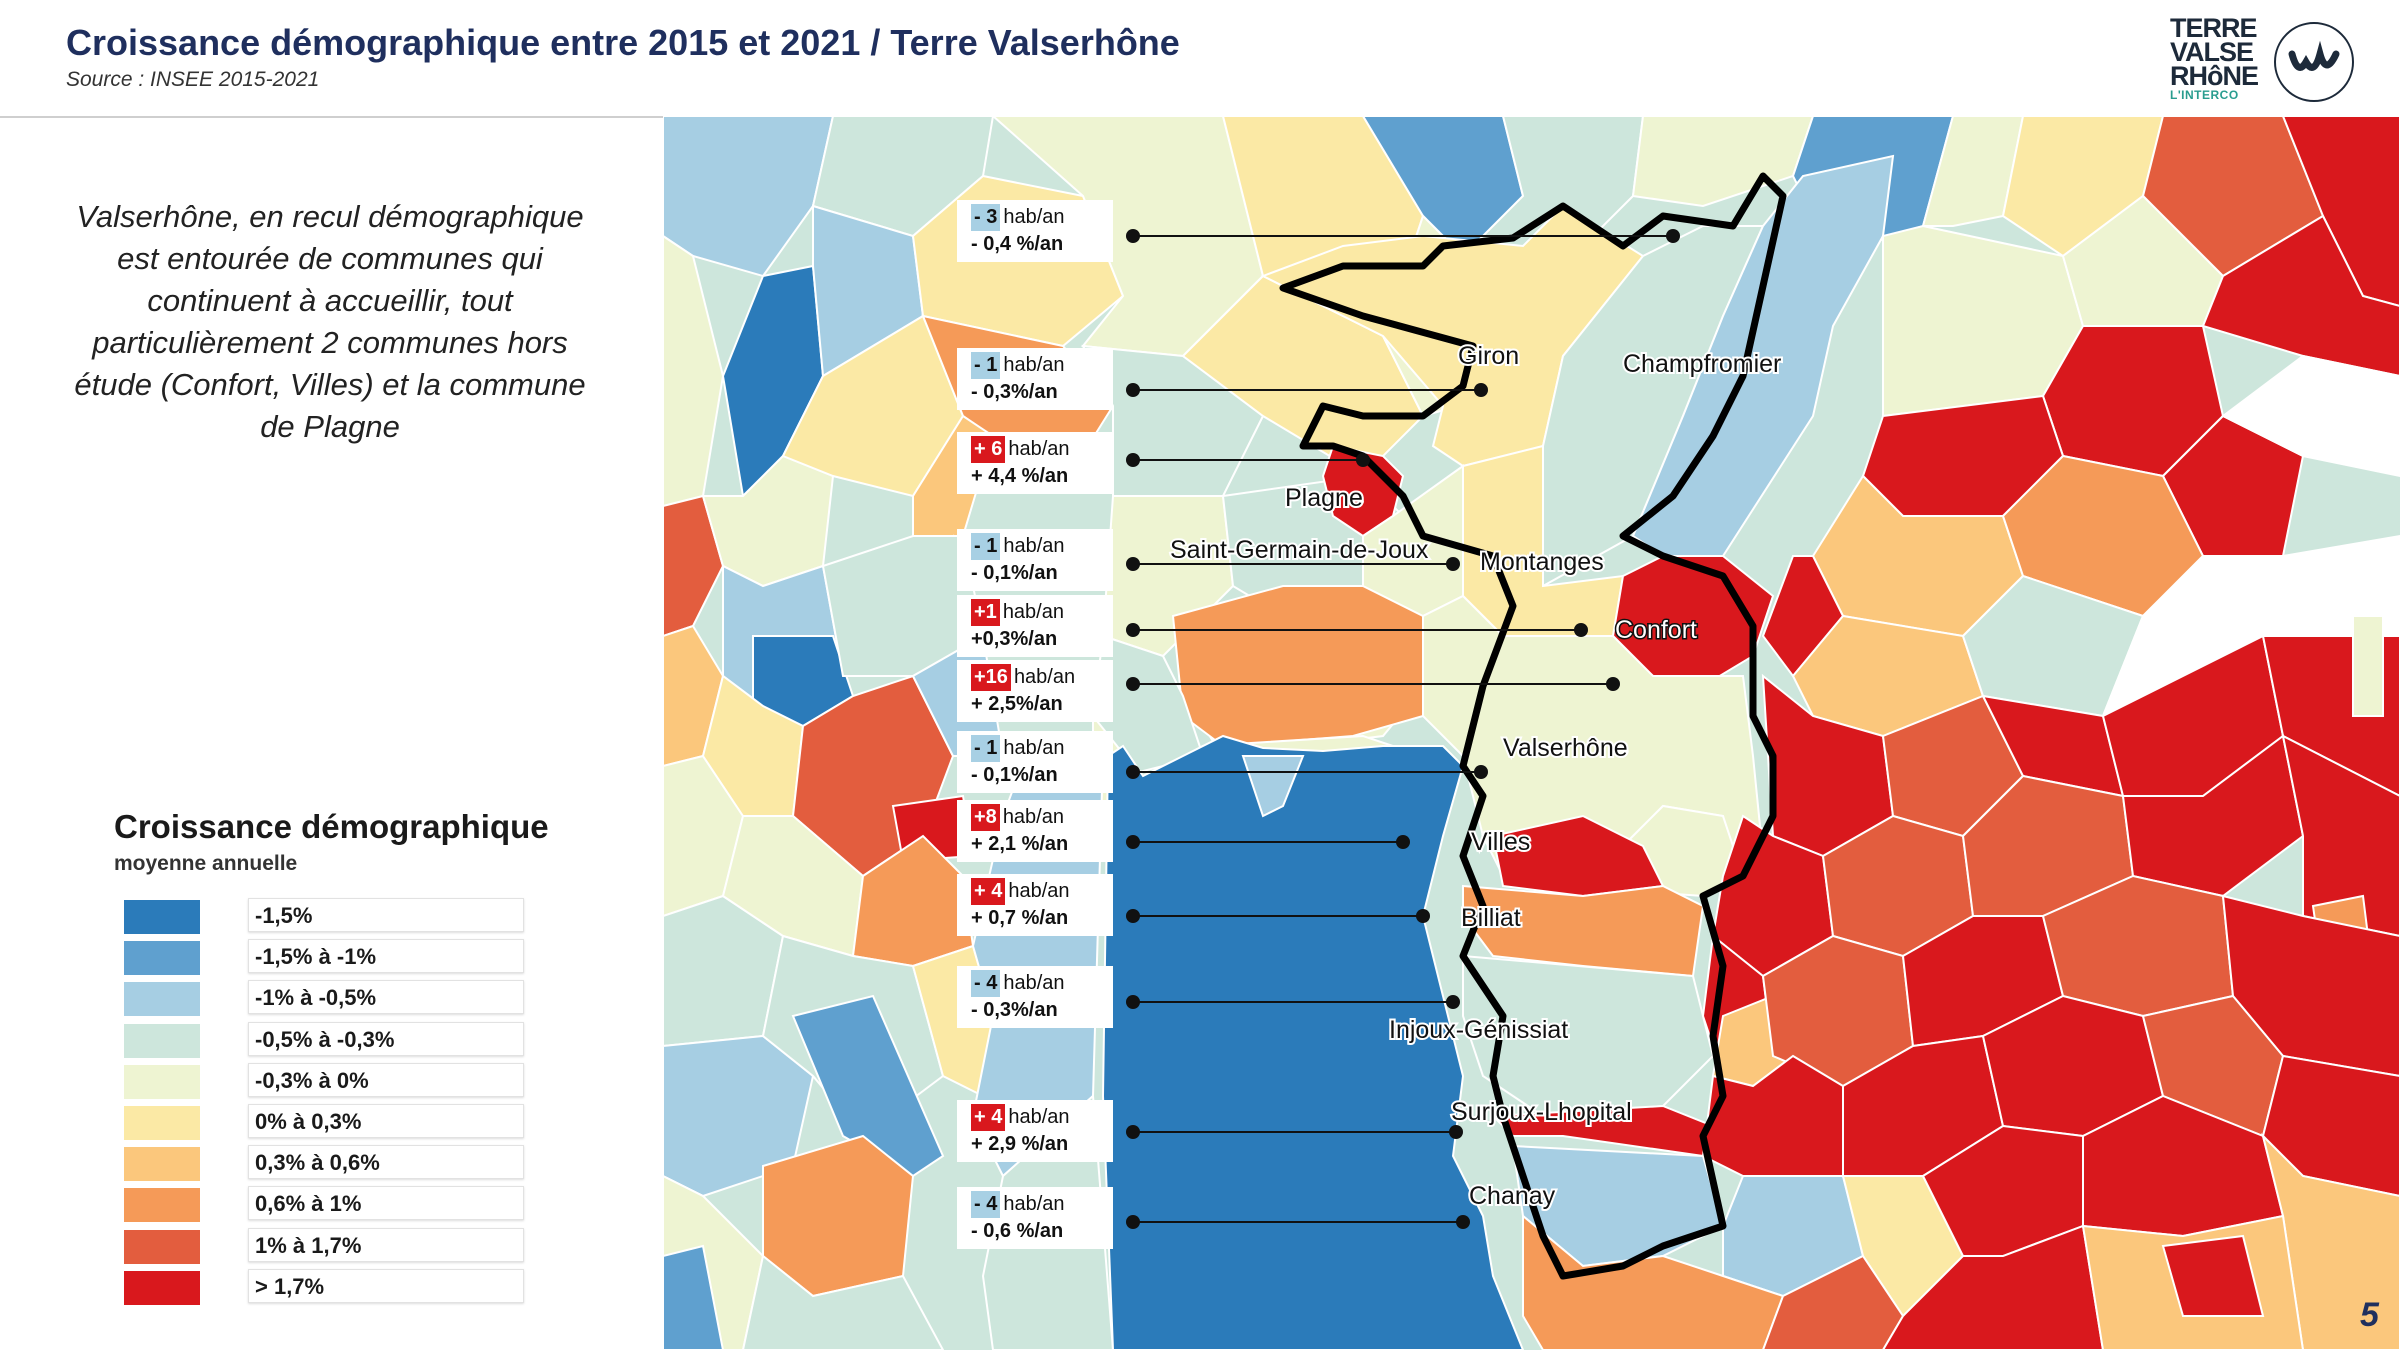  I want to click on callout-rate: + 2,1 %/an, so click(1020, 844).